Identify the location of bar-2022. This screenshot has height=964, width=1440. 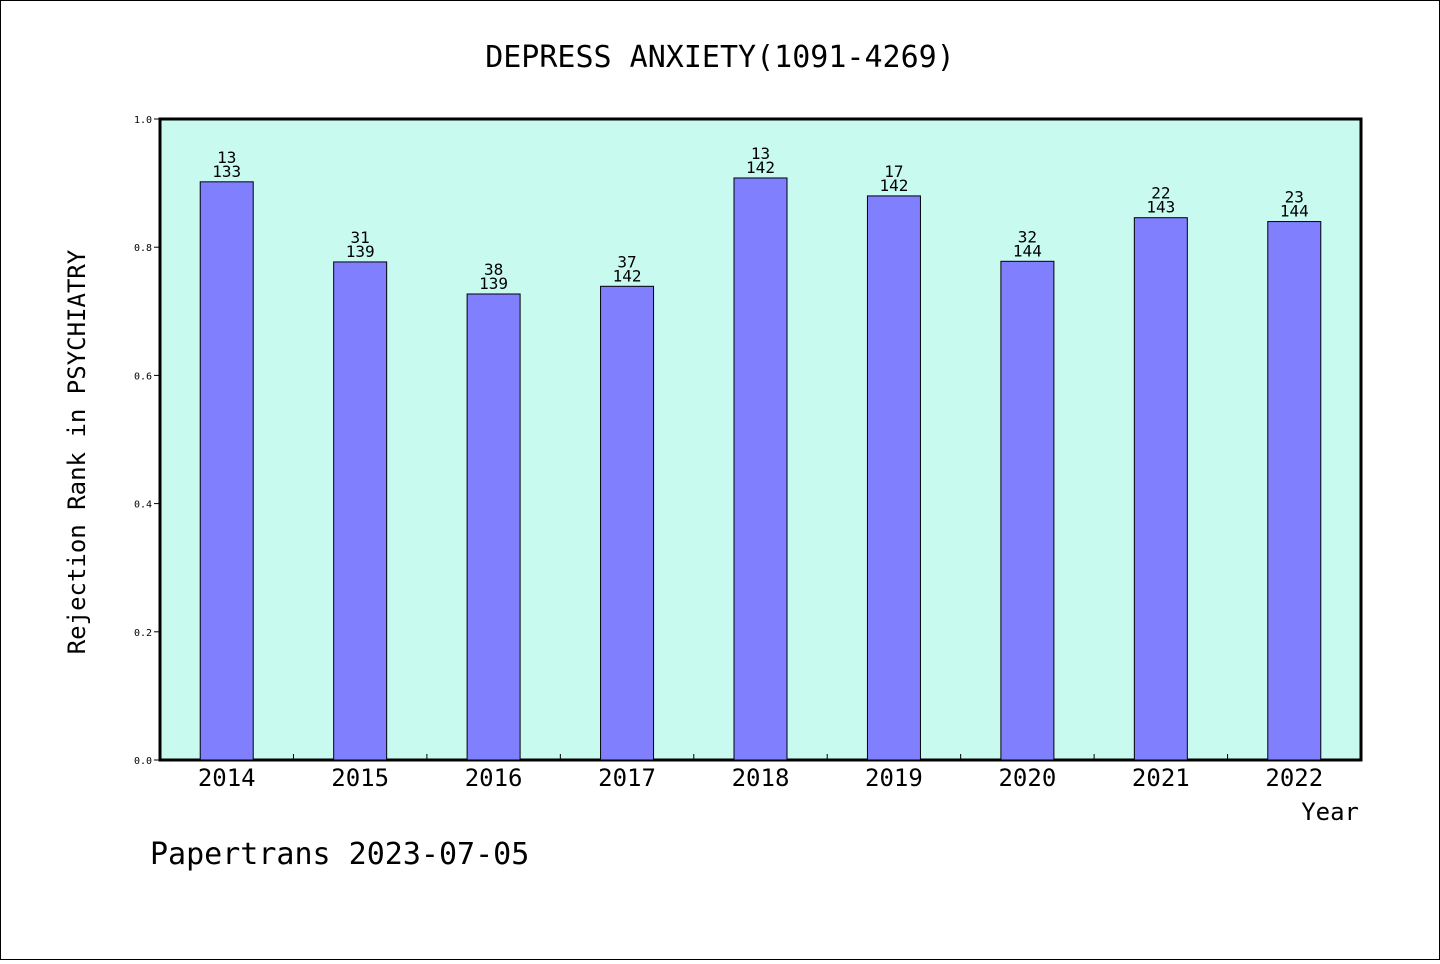
(1294, 491).